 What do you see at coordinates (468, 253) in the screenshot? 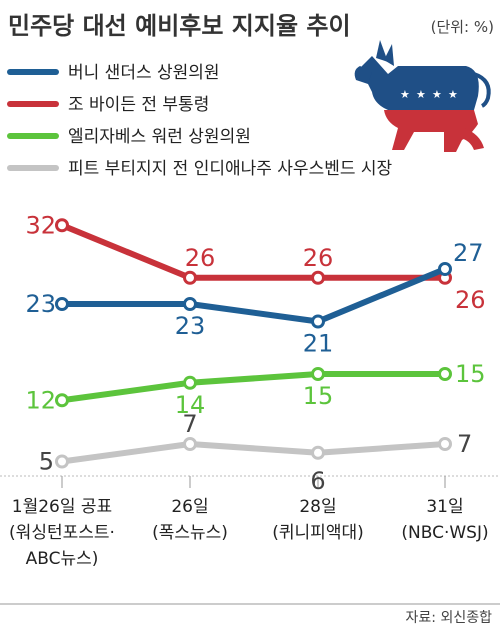
I see `data-label: 27` at bounding box center [468, 253].